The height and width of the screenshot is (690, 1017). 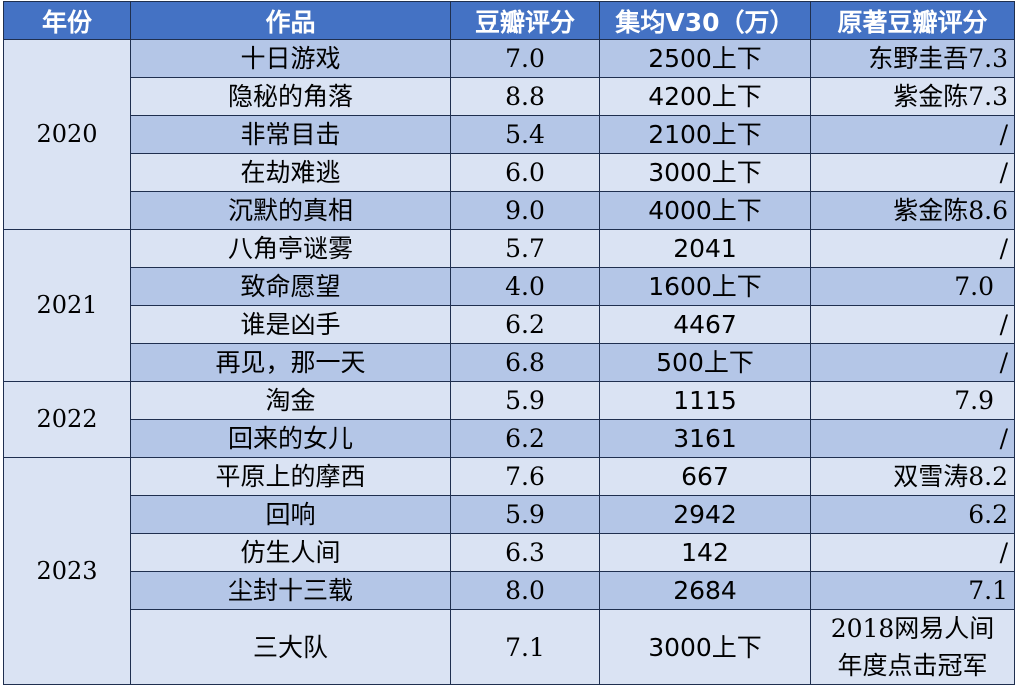 I want to click on table-row: 沉默的真相 9.0 4000上下 紫金陈8.6, so click(x=509, y=210).